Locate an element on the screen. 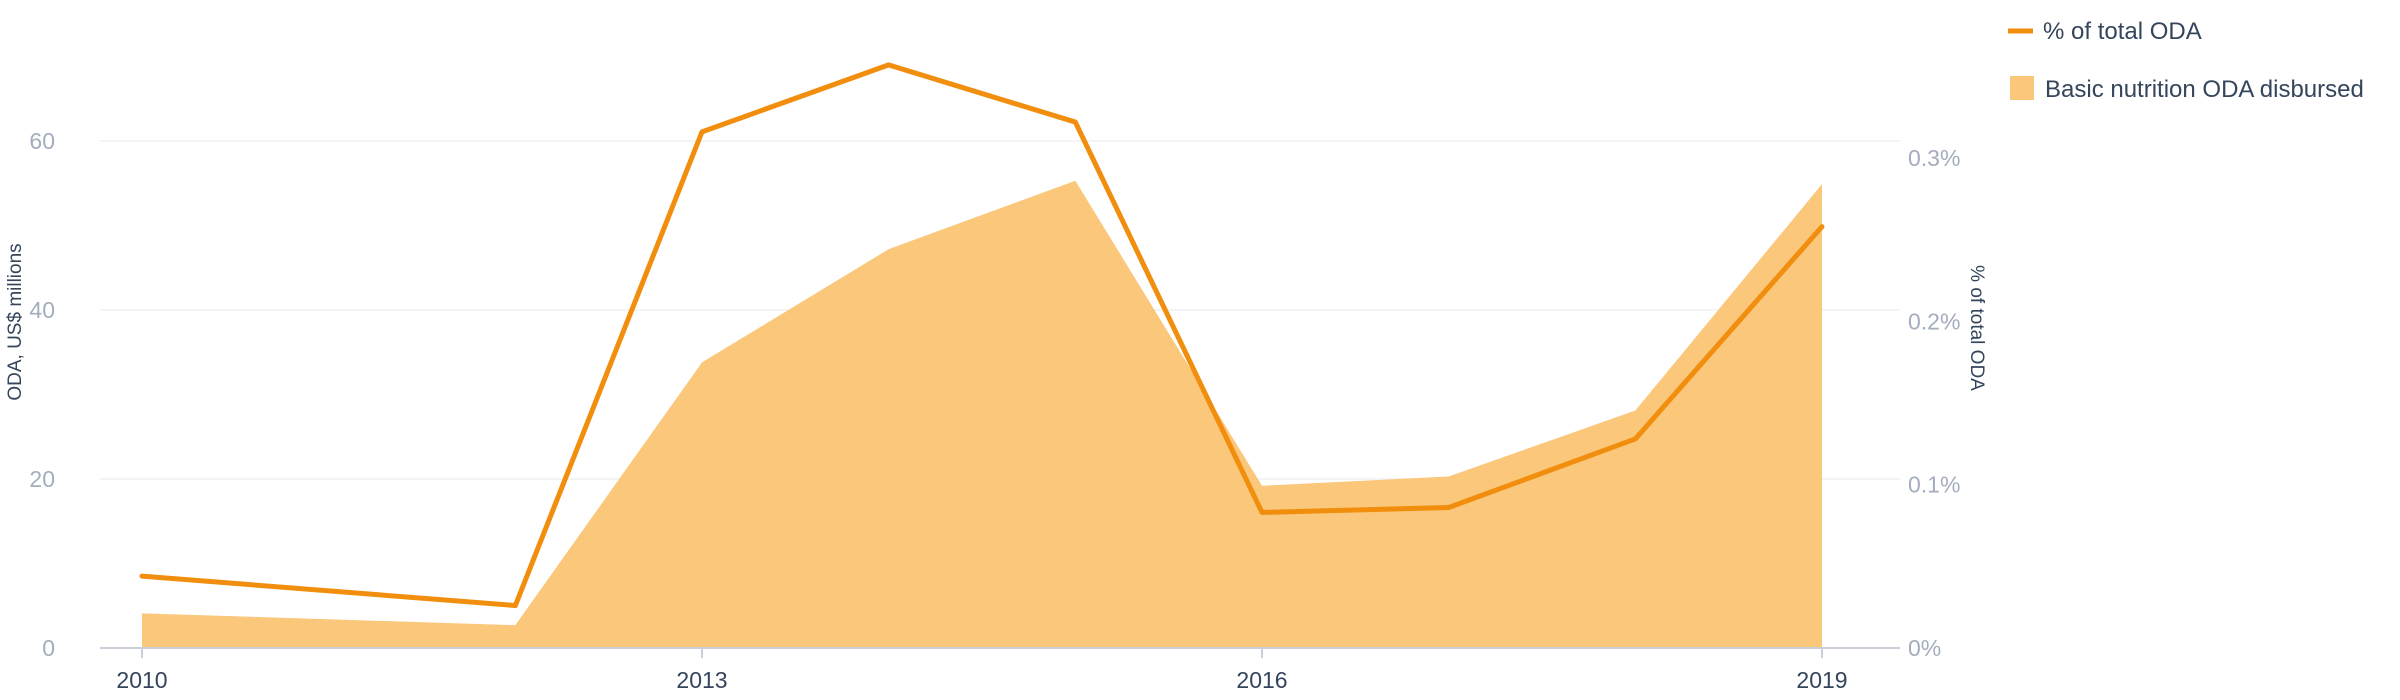 This screenshot has width=2400, height=700. legend-item-pct-total-oda: % of total ODA is located at coordinates (2105, 31).